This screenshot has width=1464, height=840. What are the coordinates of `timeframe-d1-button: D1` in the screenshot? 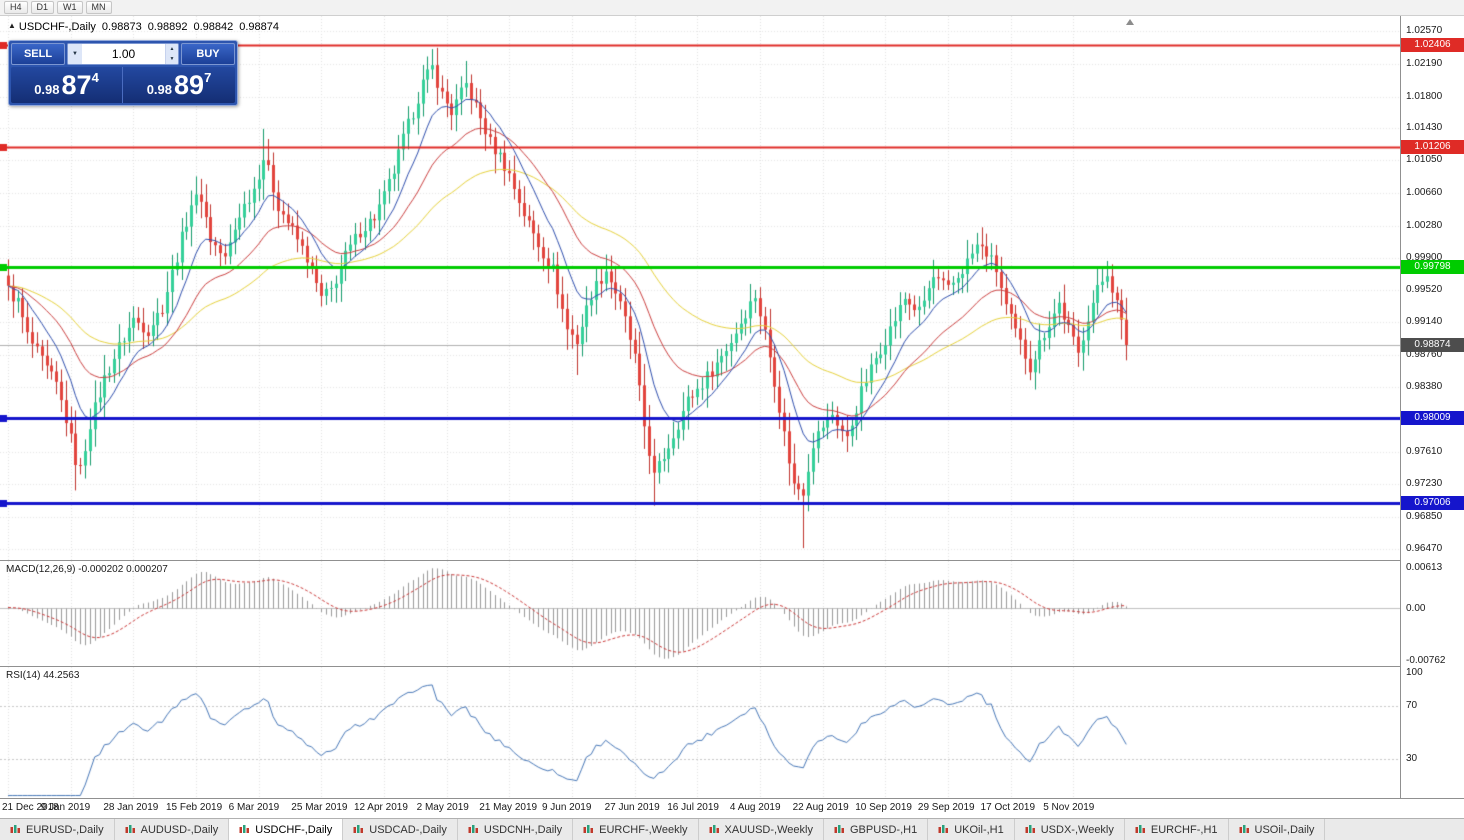 It's located at (42, 7).